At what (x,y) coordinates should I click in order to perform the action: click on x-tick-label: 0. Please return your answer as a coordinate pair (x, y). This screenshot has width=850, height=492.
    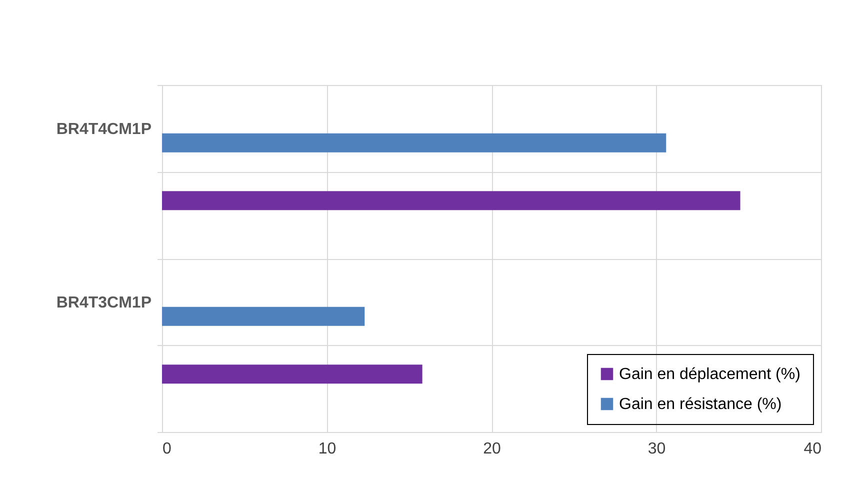
    Looking at the image, I should click on (167, 449).